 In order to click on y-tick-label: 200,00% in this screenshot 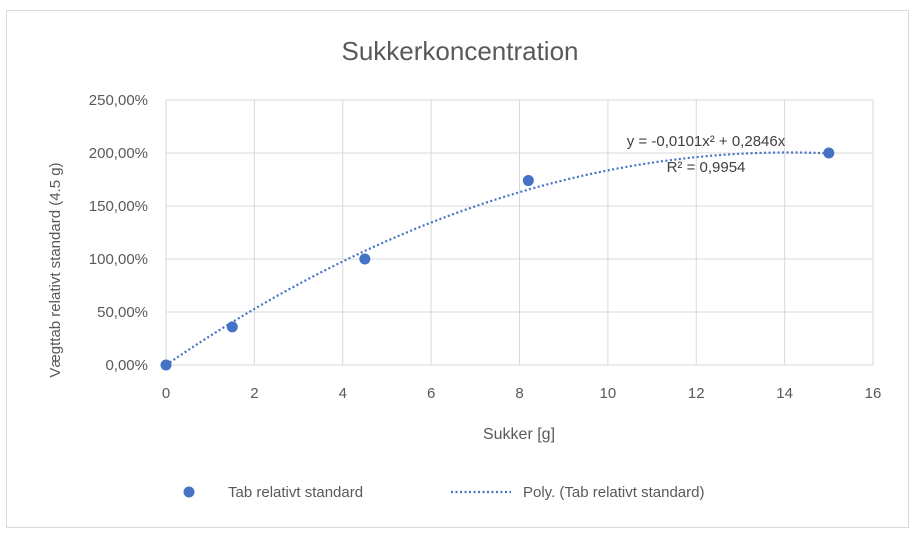, I will do `click(118, 153)`.